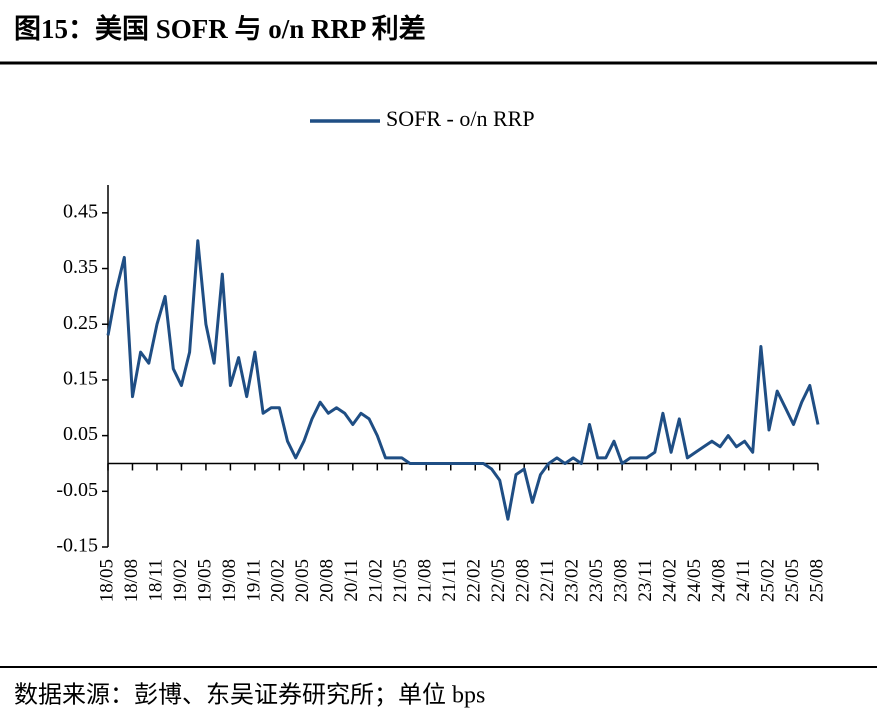 The image size is (877, 723). I want to click on x-tick-label: 24/08, so click(718, 580).